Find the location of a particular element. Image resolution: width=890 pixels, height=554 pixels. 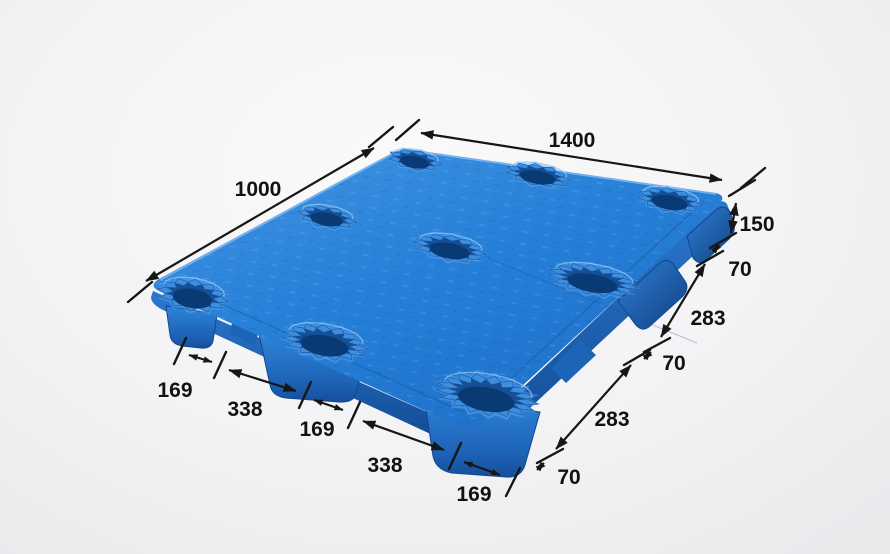

dim-label-top-length: 1400 is located at coordinates (572, 140).